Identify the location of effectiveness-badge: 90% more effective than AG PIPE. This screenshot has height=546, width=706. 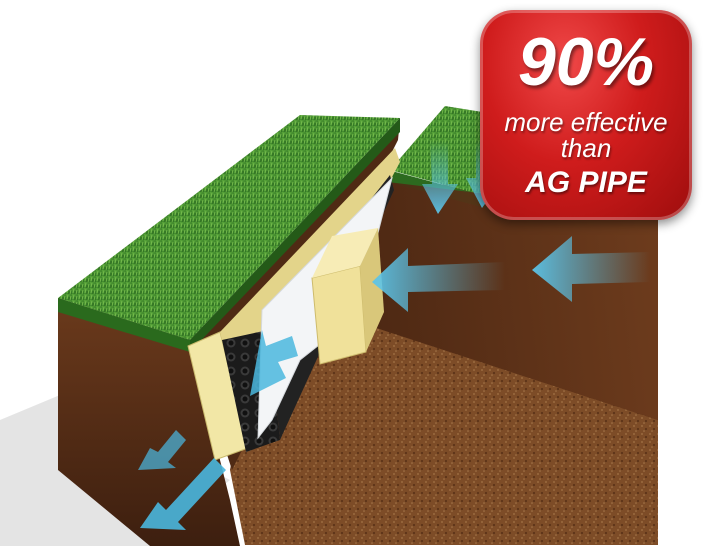
(586, 115).